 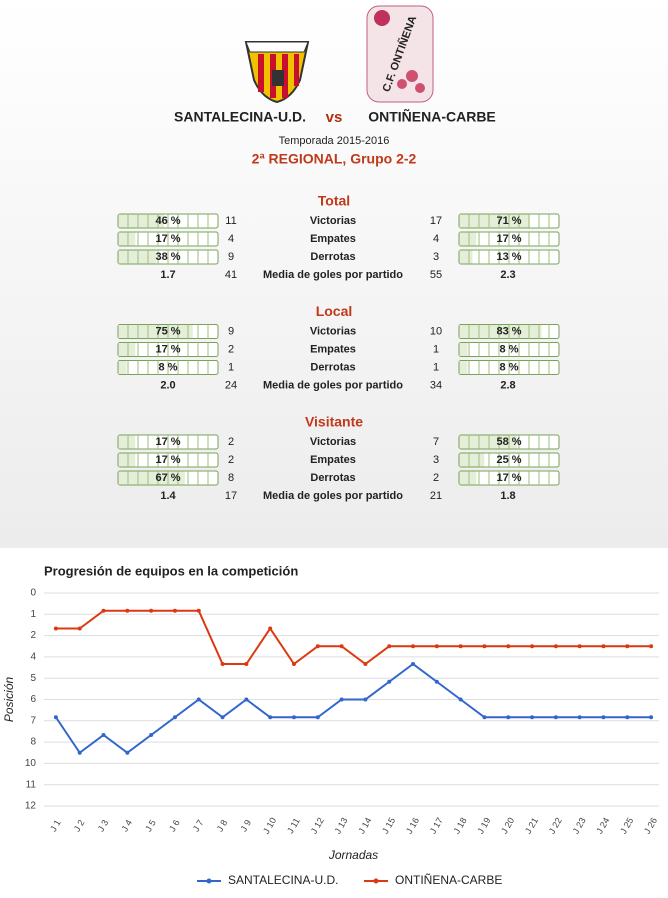 I want to click on x-tick-label: J 24, so click(x=602, y=826).